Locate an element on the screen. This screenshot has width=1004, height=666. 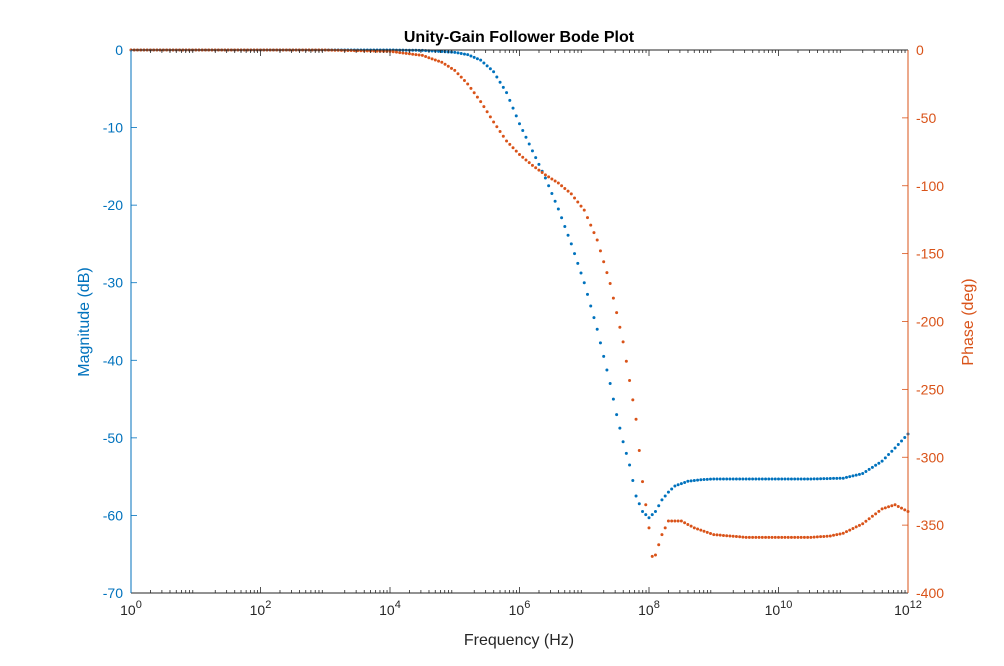
y-right-tick-label: -350 is located at coordinates (930, 525).